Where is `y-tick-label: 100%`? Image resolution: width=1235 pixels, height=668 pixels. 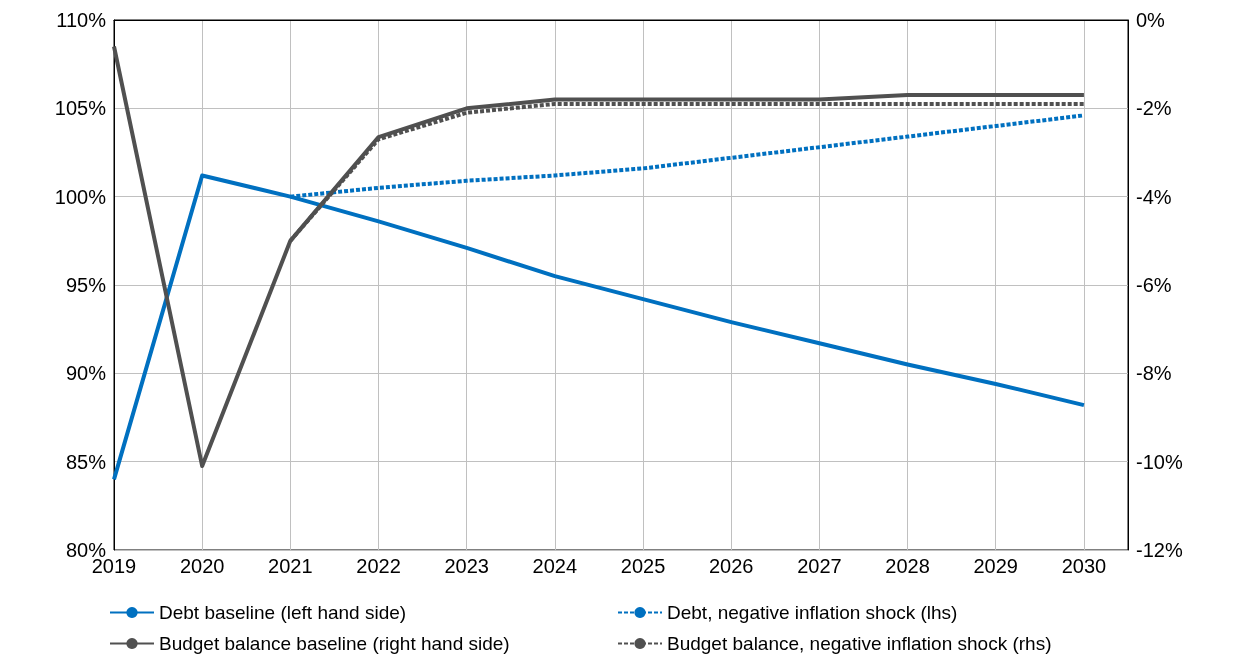
y-tick-label: 100% is located at coordinates (80, 196).